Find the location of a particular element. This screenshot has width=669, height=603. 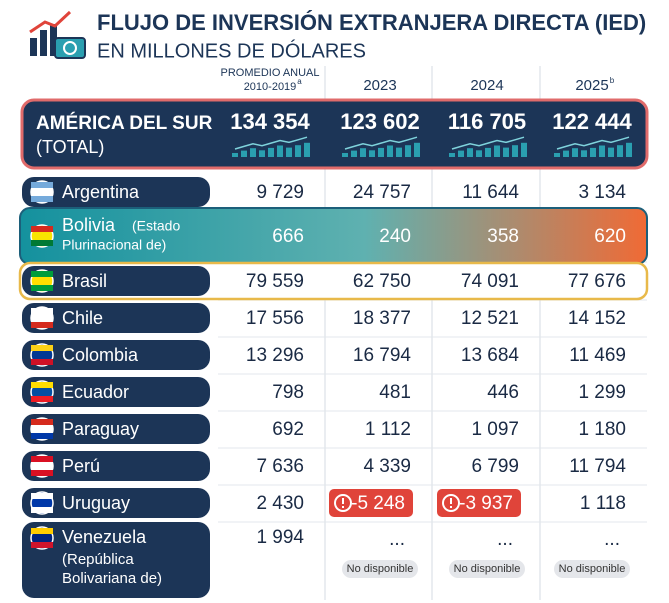

cell-value: 1 112 is located at coordinates (388, 429).